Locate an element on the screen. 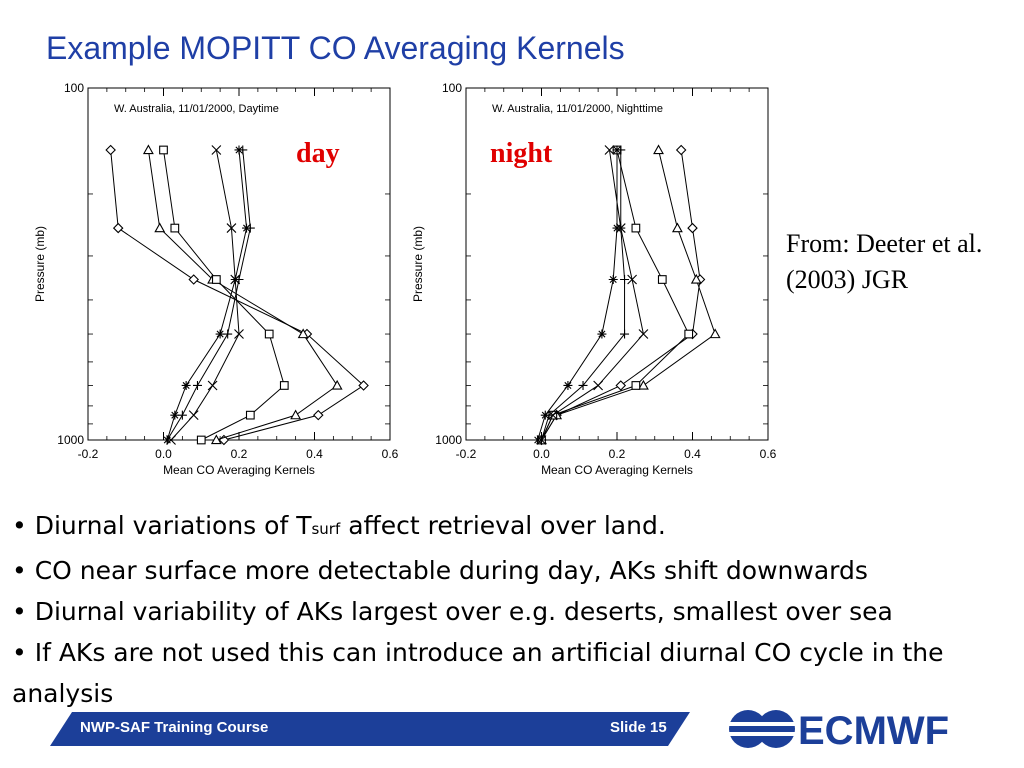 The width and height of the screenshot is (1024, 768). series-triangle is located at coordinates (628, 294).